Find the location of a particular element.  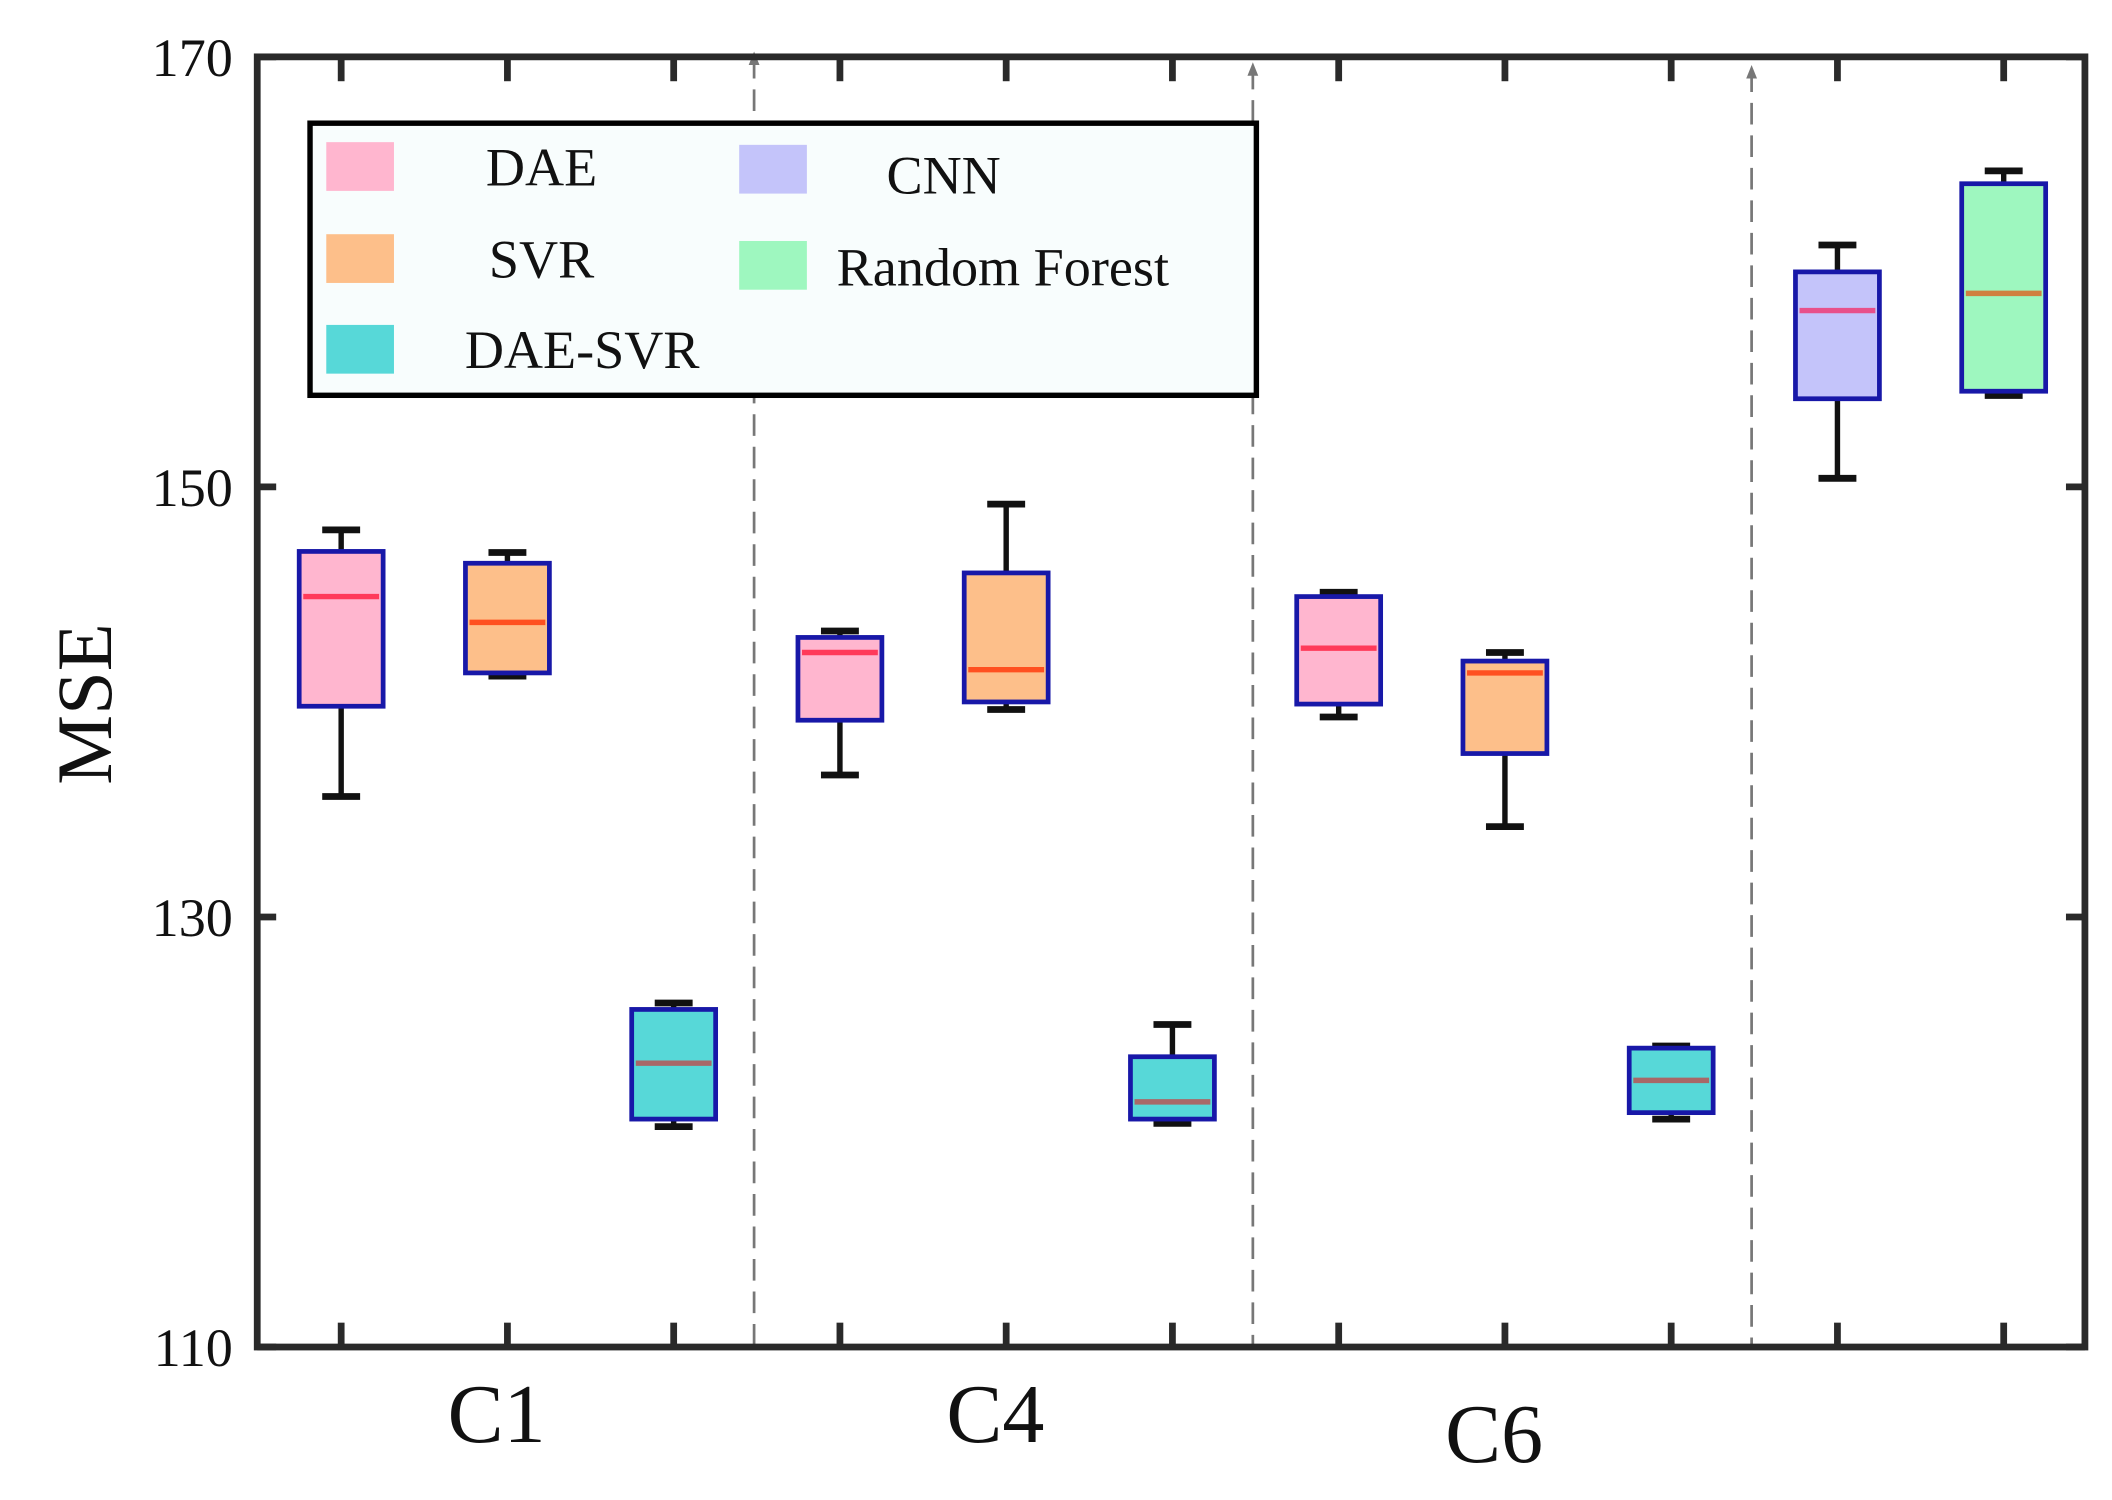

box-C1-dae-svr is located at coordinates (674, 1065).